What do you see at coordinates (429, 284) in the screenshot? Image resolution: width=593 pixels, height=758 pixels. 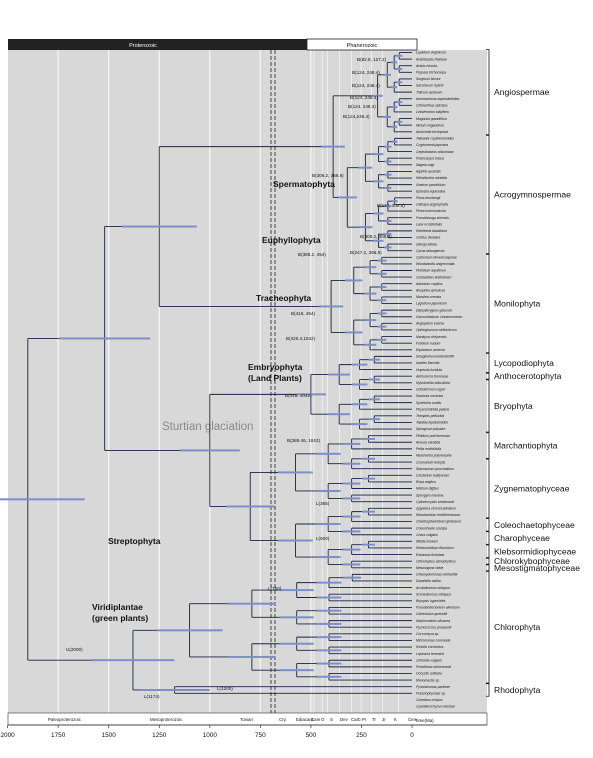 I see `taxon-label: Adiantum capillus` at bounding box center [429, 284].